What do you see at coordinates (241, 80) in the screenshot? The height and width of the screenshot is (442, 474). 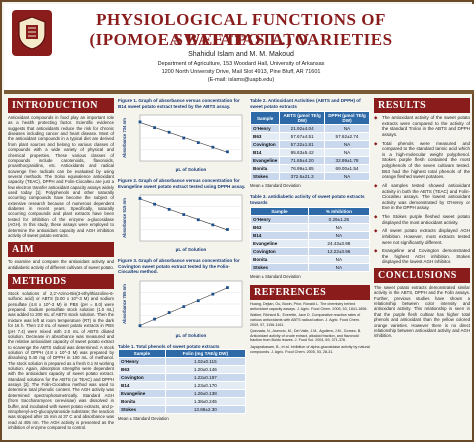 I see `affiliation-email: (E-mail: islams@uapb.edu)` at bounding box center [241, 80].